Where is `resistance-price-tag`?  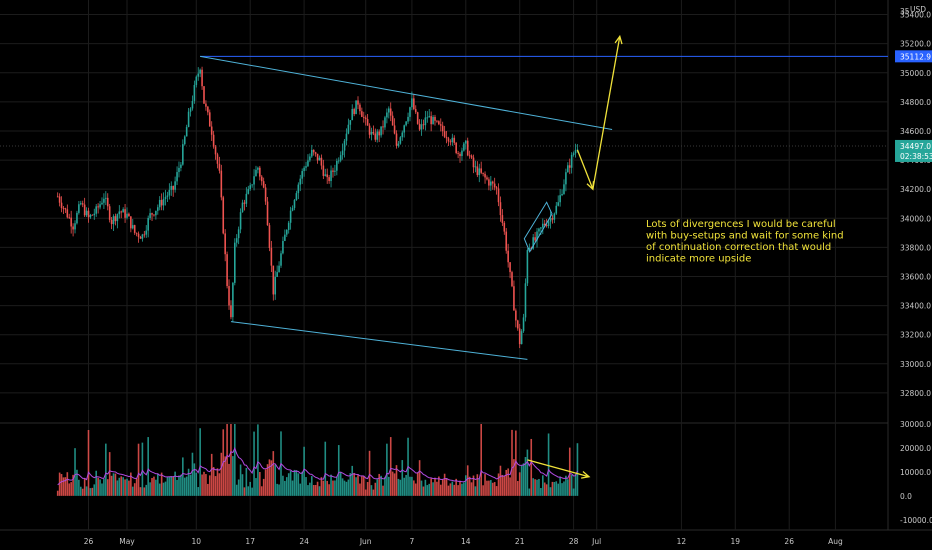 resistance-price-tag is located at coordinates (913, 56).